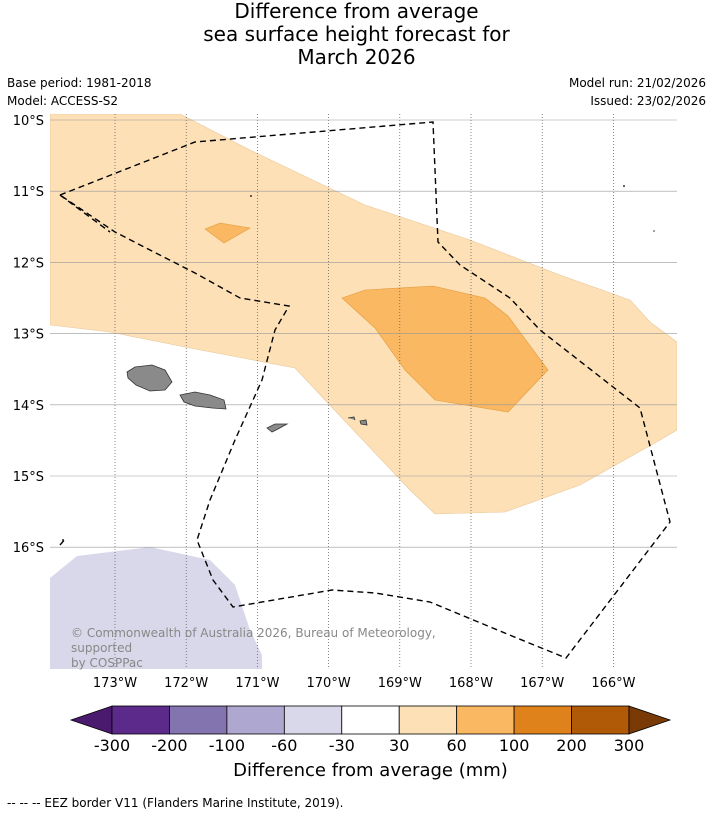 This screenshot has height=816, width=713. I want to click on title-line-1: Difference from average, so click(356, 11).